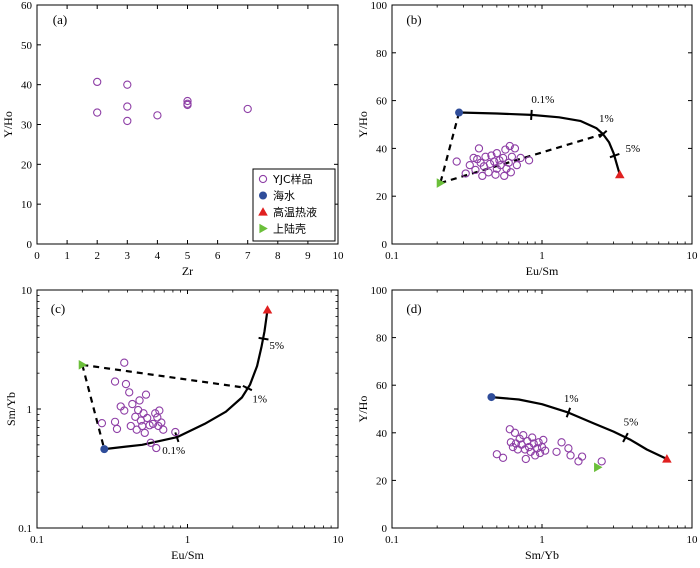  Describe the element at coordinates (631, 423) in the screenshot. I see `percent-annotation: 5%` at that location.